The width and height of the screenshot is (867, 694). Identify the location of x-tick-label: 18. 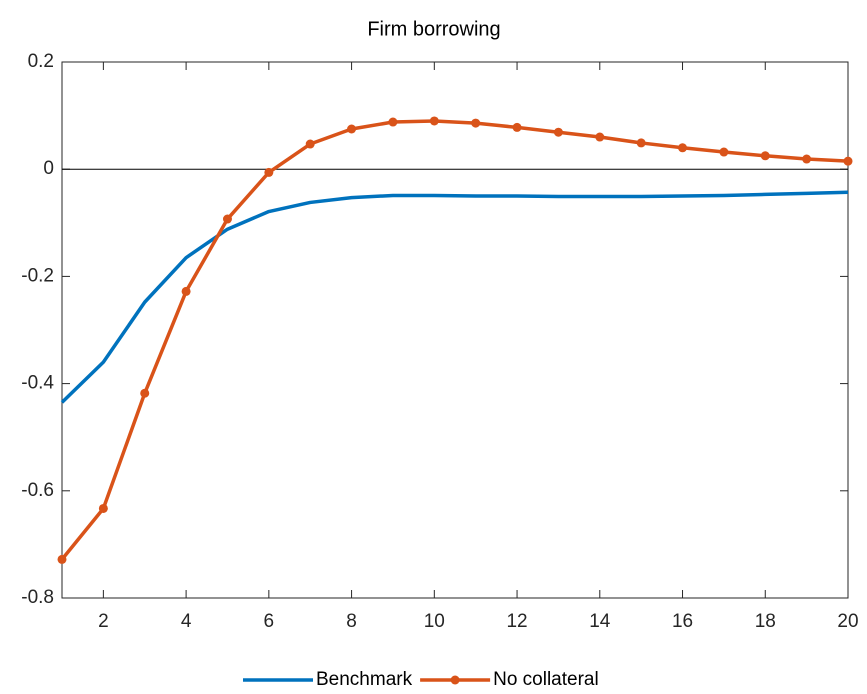
(765, 621).